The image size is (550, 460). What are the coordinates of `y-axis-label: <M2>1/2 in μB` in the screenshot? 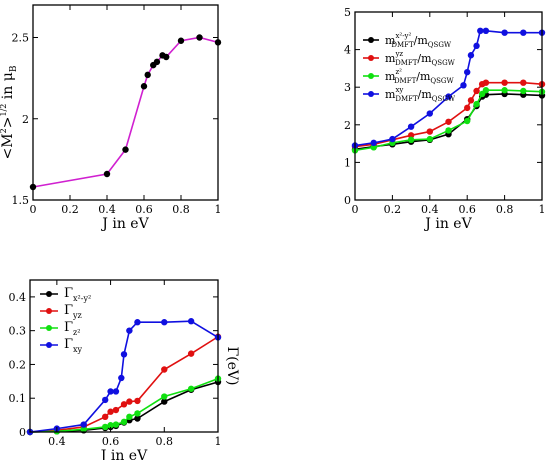 It's located at (9, 112).